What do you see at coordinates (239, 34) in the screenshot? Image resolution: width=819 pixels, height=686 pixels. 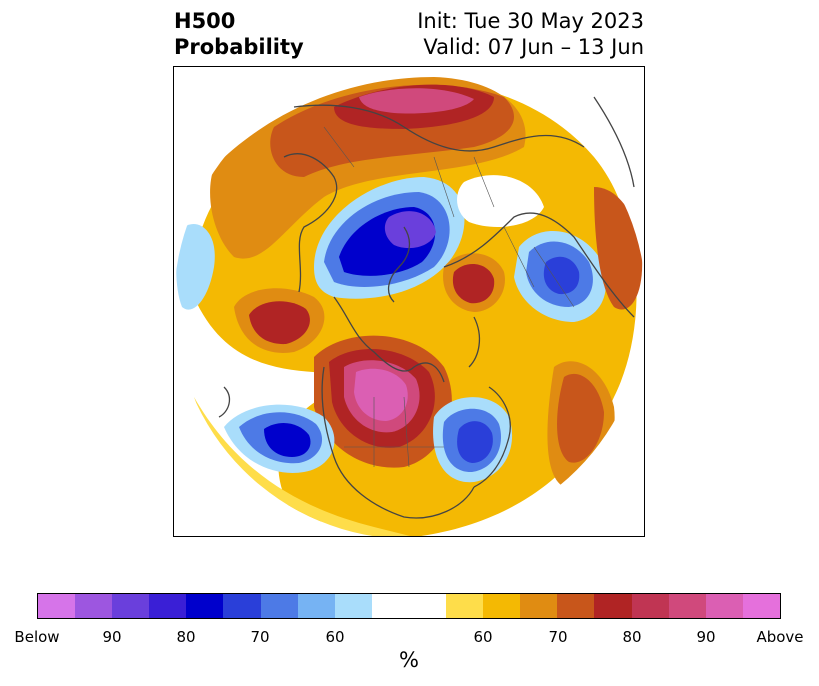 I see `map-title: H500 Probability` at bounding box center [239, 34].